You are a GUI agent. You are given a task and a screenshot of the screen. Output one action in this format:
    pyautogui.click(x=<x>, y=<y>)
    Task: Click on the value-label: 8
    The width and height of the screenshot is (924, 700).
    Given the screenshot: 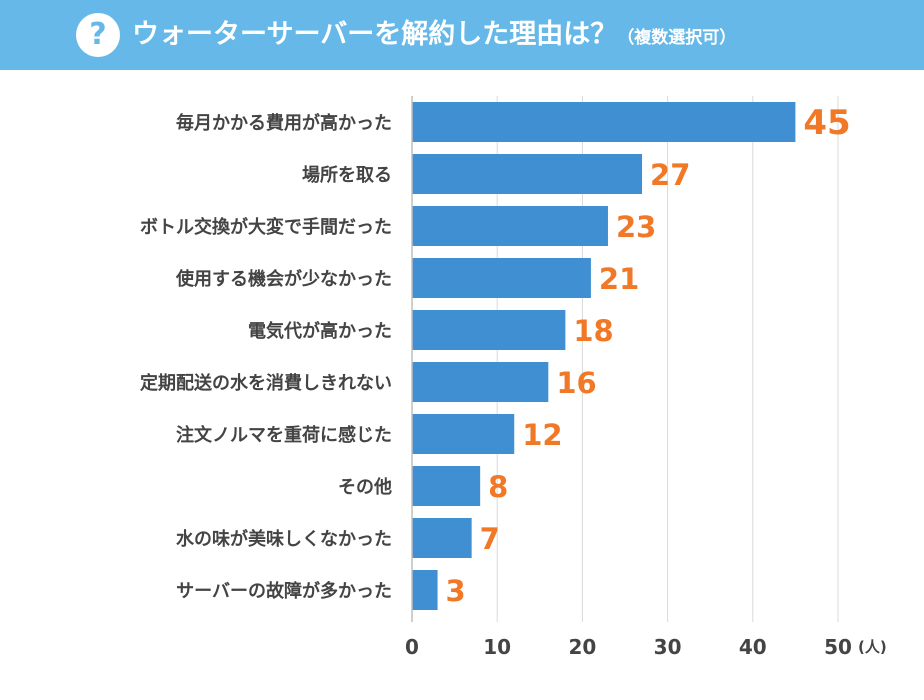 What is the action you would take?
    pyautogui.click(x=498, y=487)
    